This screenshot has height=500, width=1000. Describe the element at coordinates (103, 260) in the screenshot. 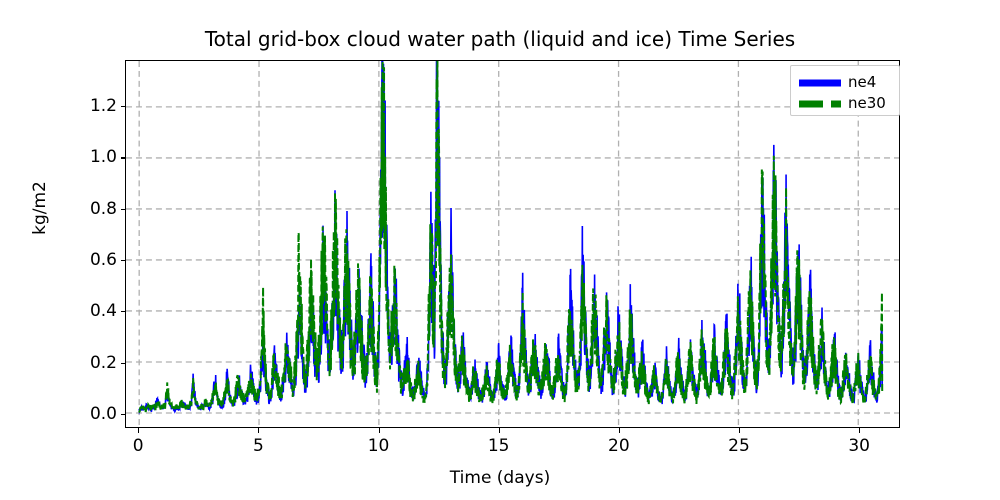

I see `y-tick-label: 0.6` at that location.